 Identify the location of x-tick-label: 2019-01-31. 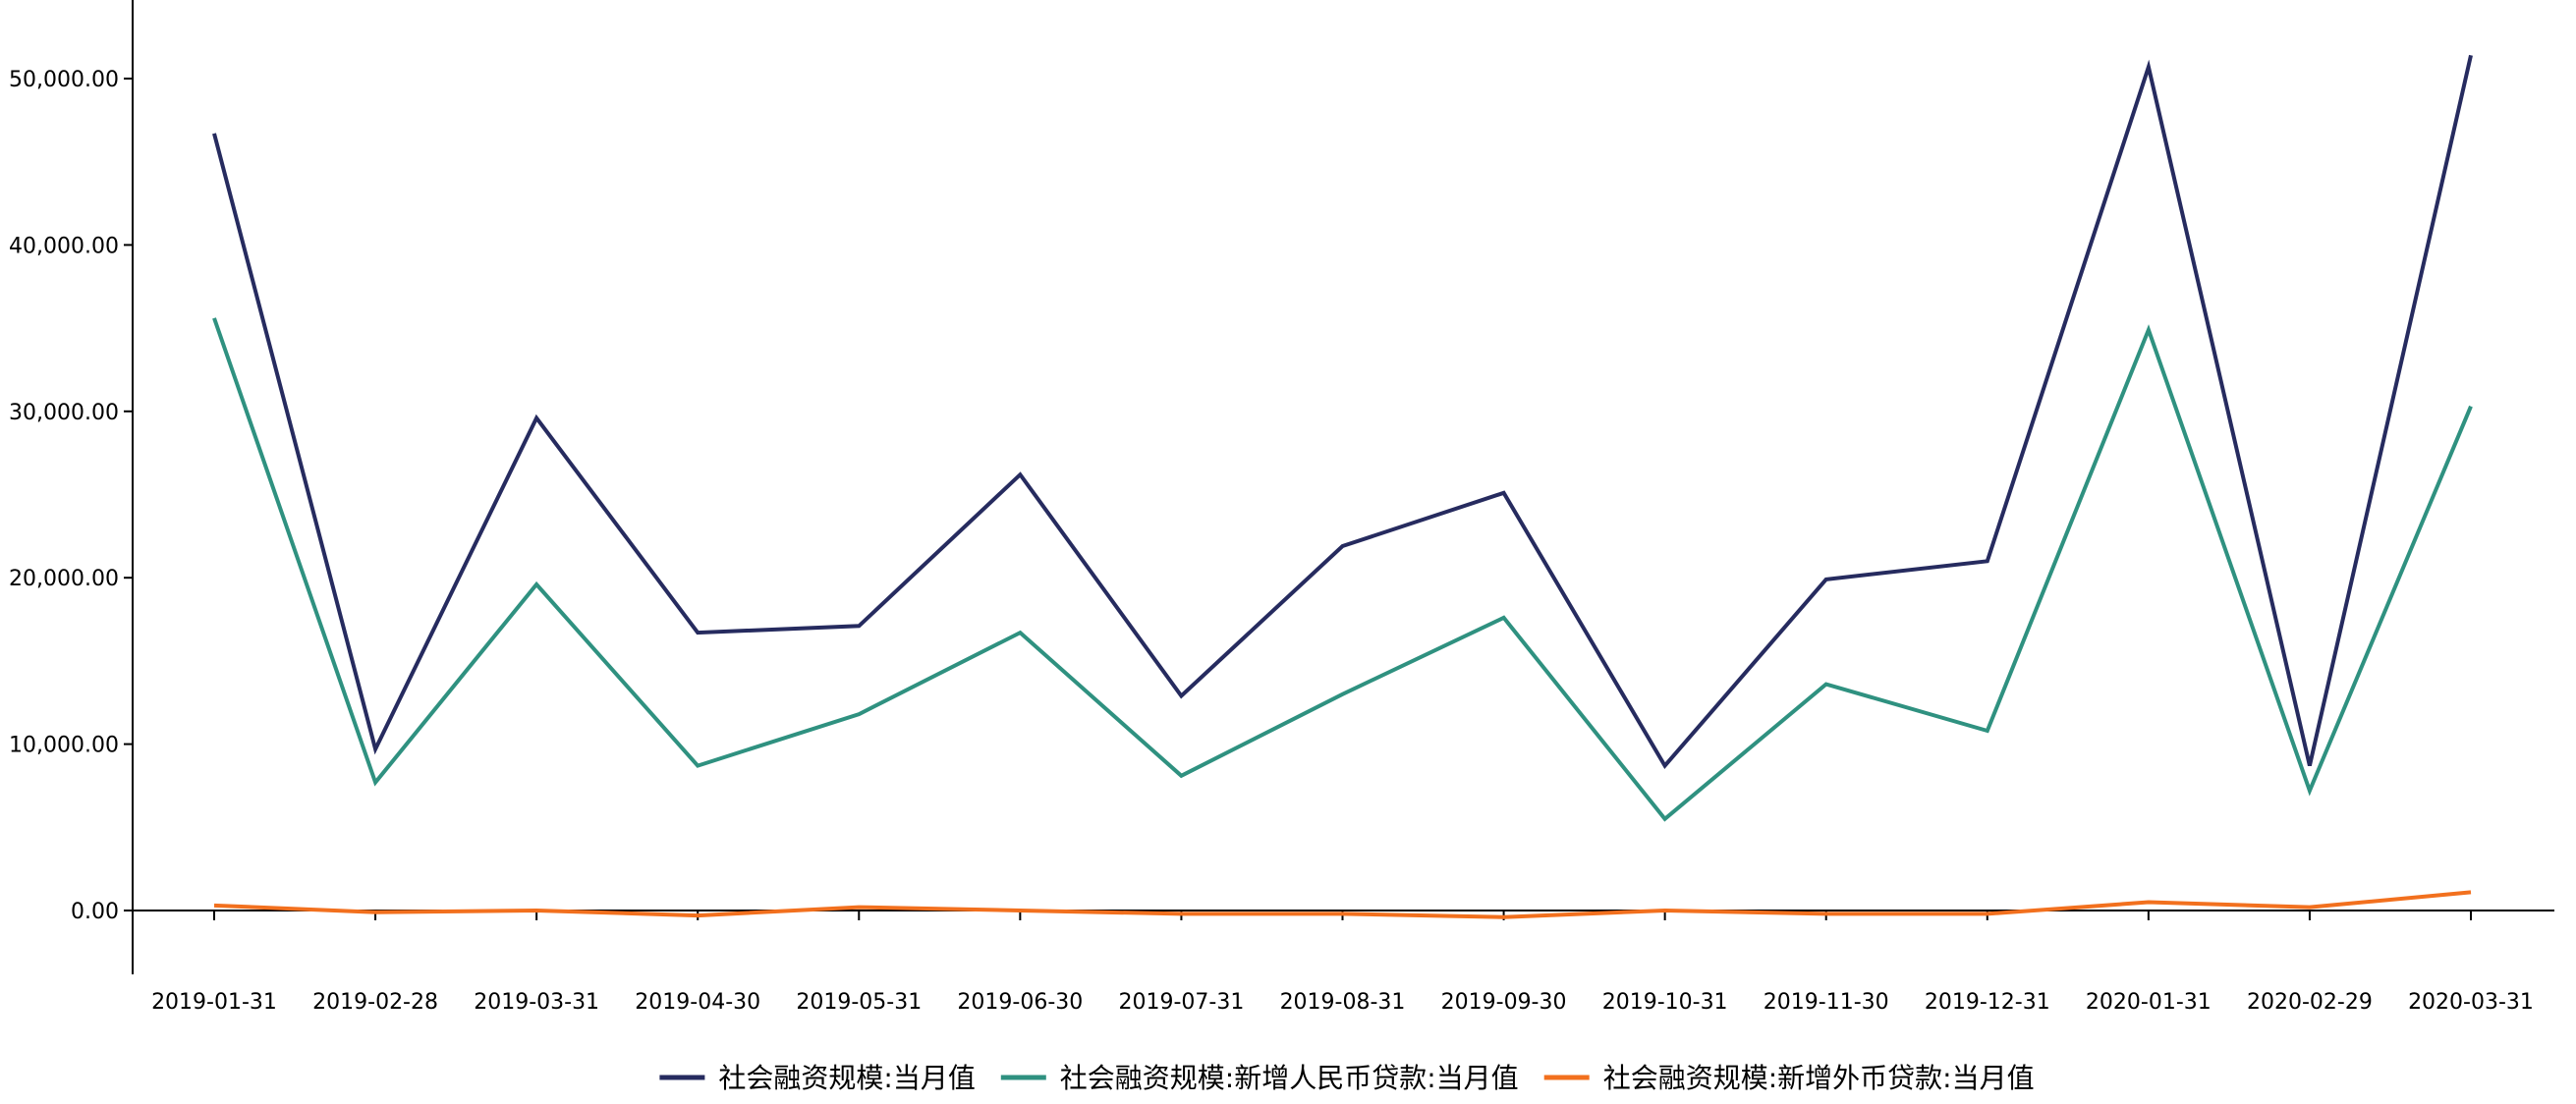
(214, 1002).